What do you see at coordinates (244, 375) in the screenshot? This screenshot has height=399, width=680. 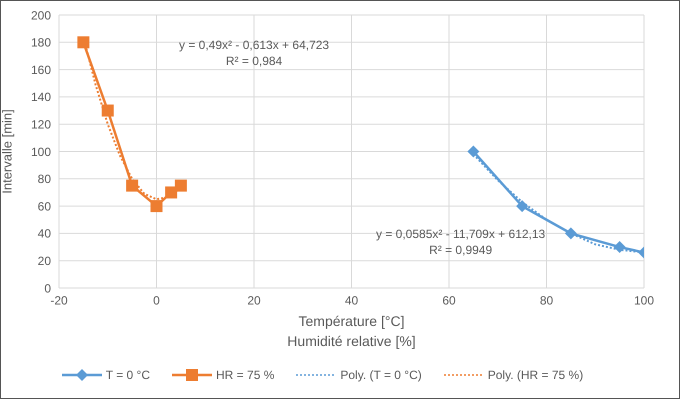 I see `legend-label: HR = 75 %` at bounding box center [244, 375].